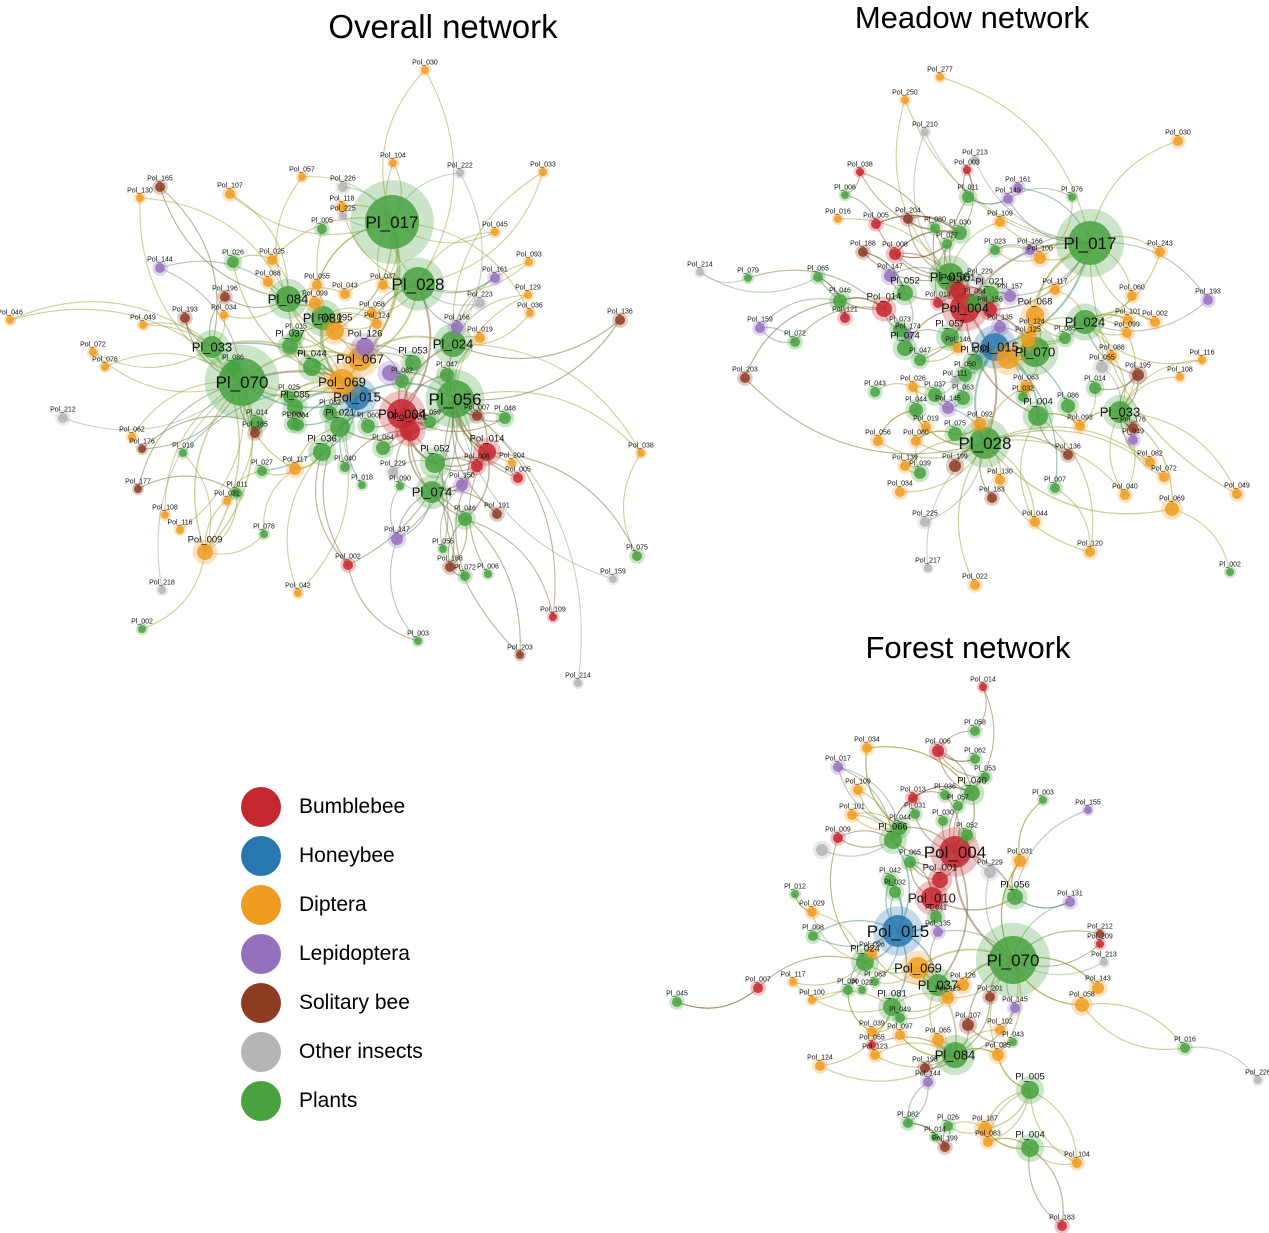  I want to click on node-label-Pl_021: Pl_021, so click(340, 413).